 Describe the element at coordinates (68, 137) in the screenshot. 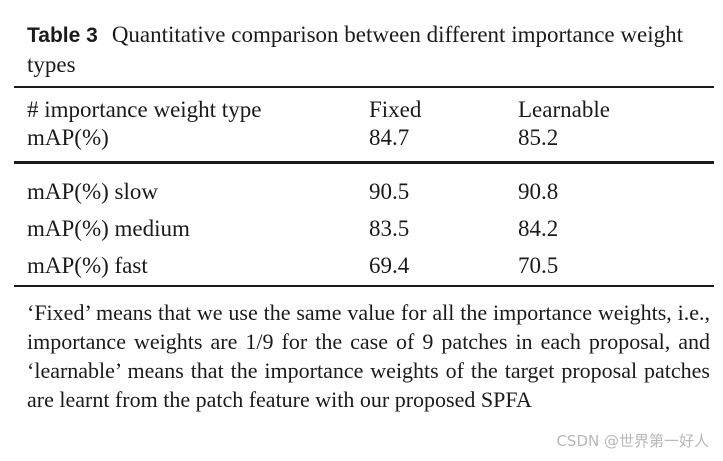

I see `header-cell-map: mAP(%)` at that location.